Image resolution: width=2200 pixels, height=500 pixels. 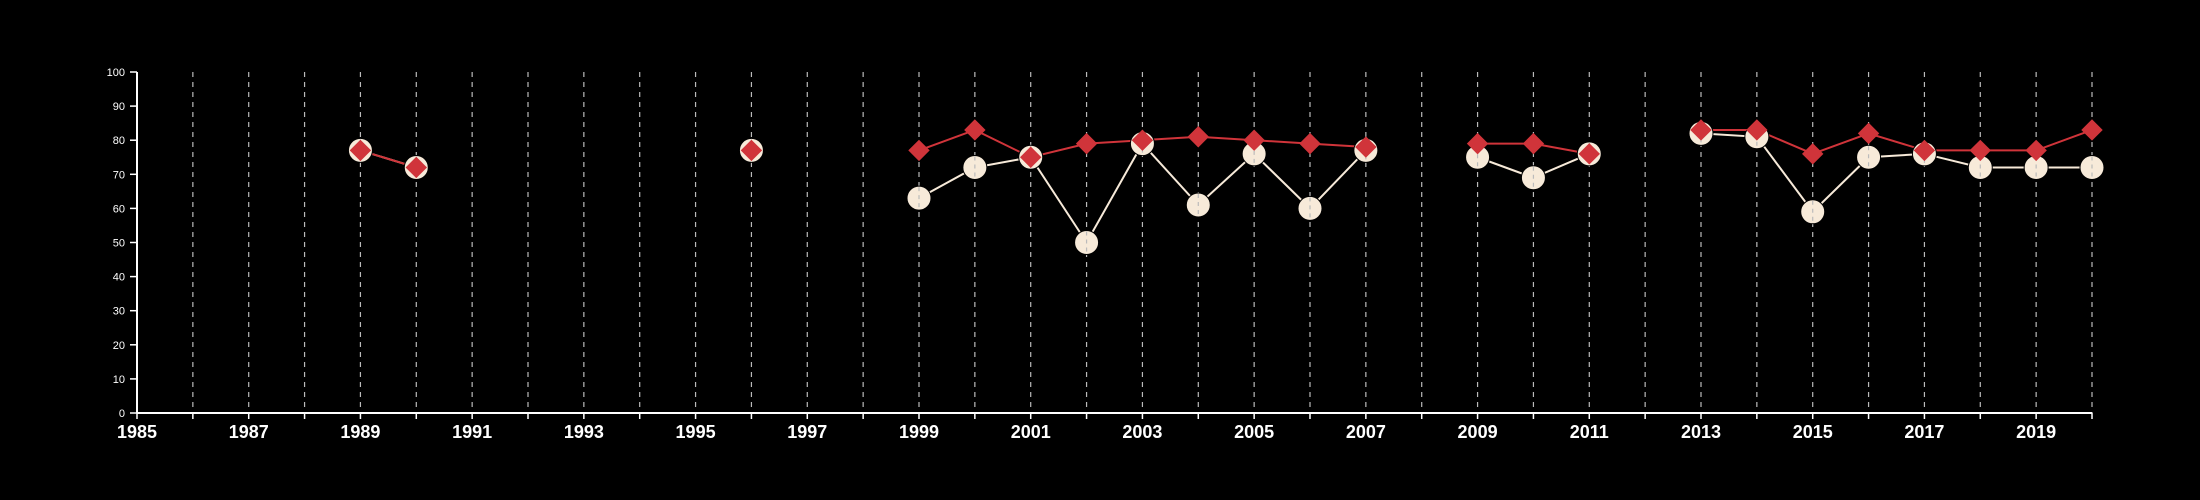 I want to click on series-2-point-1989, so click(x=360, y=150).